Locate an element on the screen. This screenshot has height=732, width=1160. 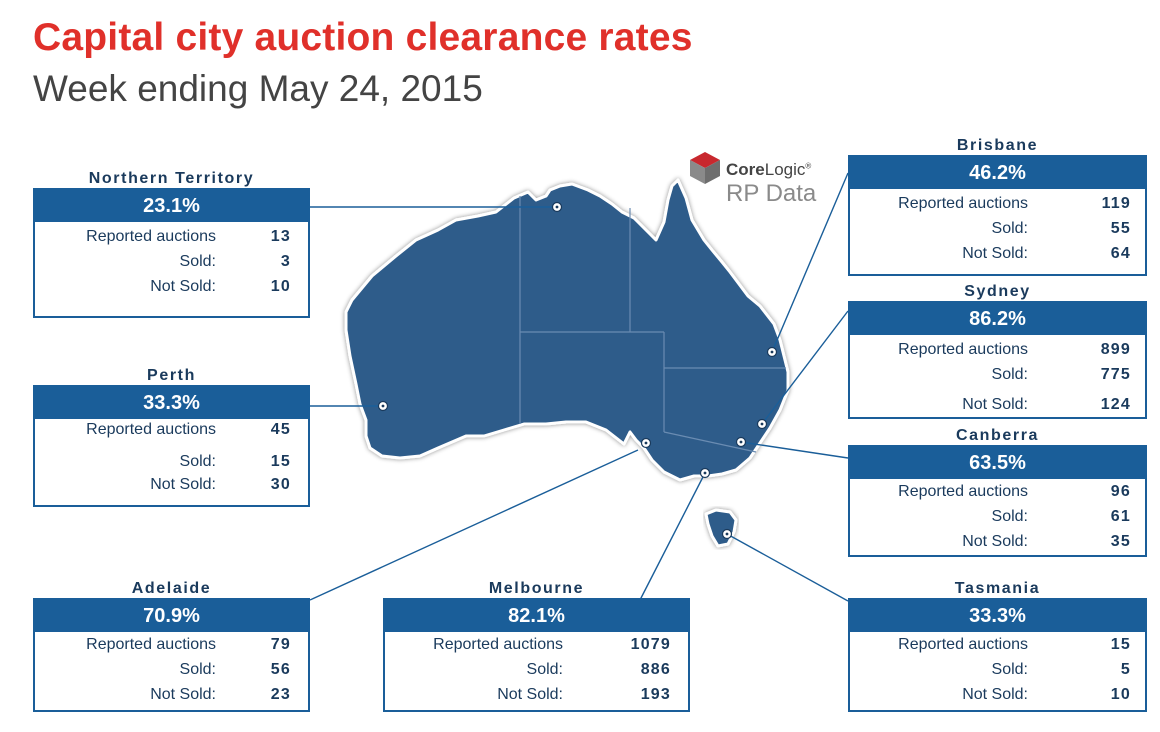
sold-row: Sold: 15 is located at coordinates (171, 461).